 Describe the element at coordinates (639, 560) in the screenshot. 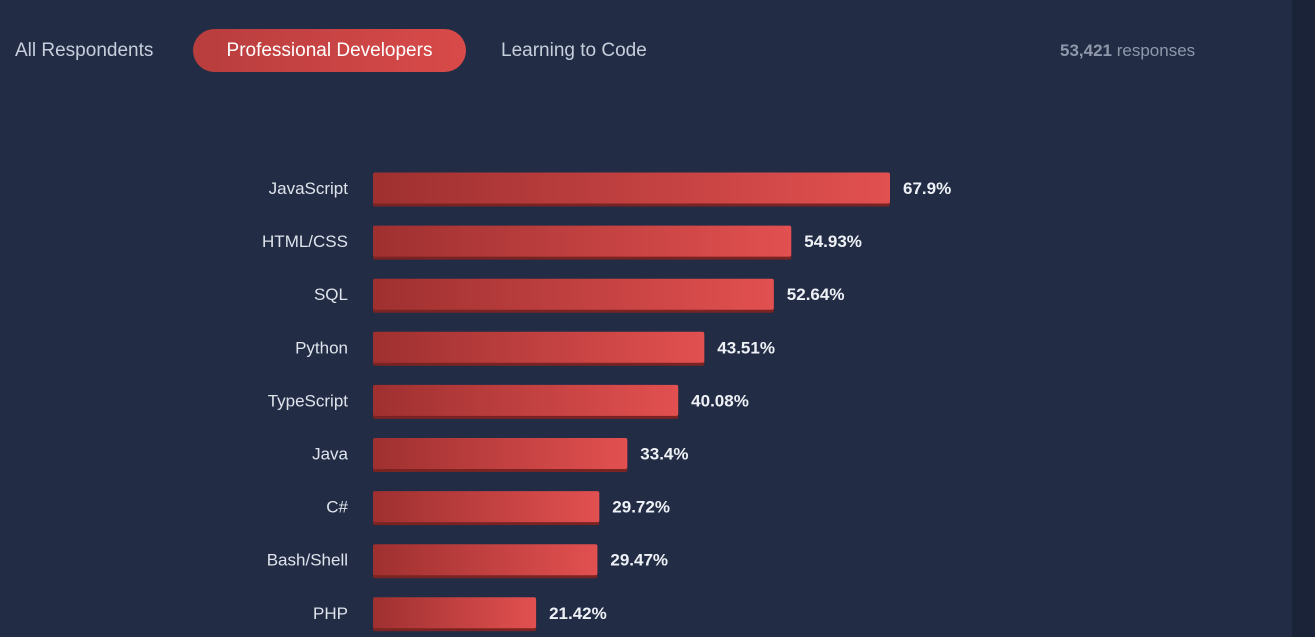

I see `value-label: 29.47%` at that location.